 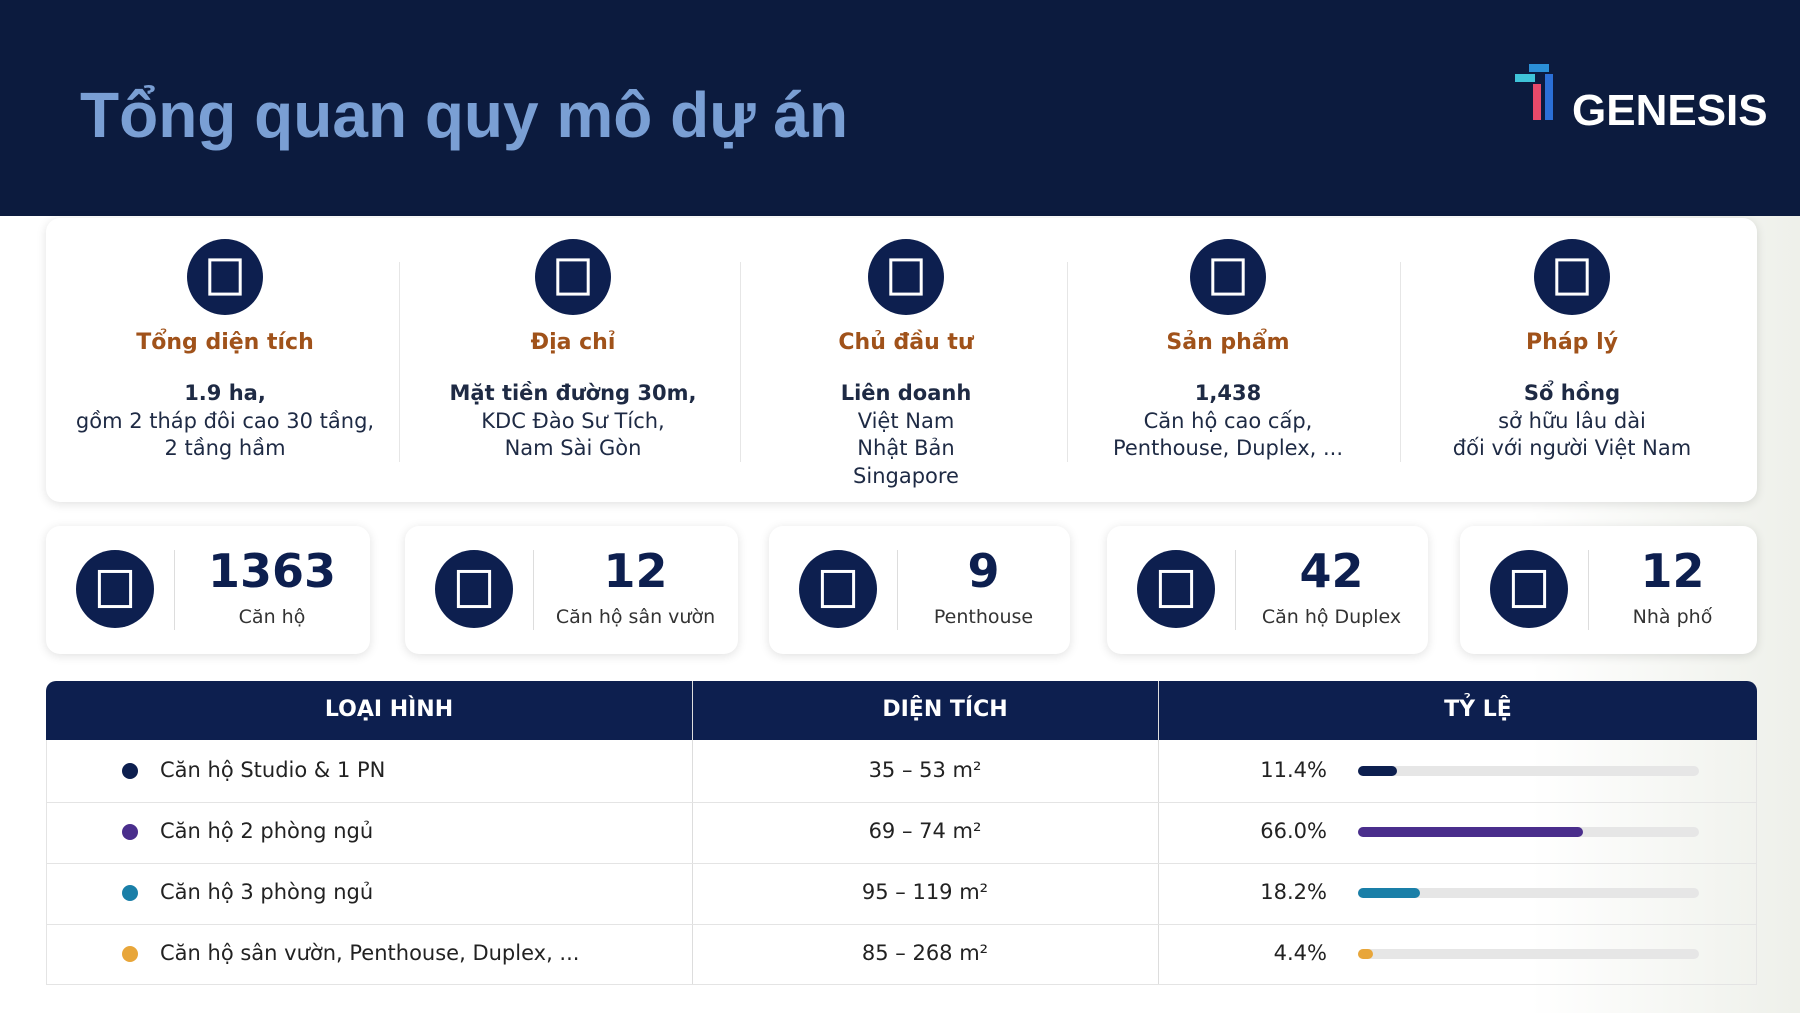 I want to click on info-label: Chủ đầu tư, so click(x=906, y=342).